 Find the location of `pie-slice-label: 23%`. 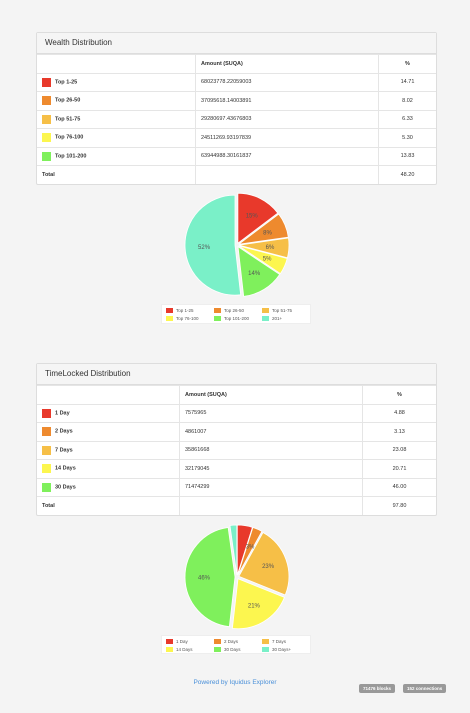

pie-slice-label: 23% is located at coordinates (268, 567).